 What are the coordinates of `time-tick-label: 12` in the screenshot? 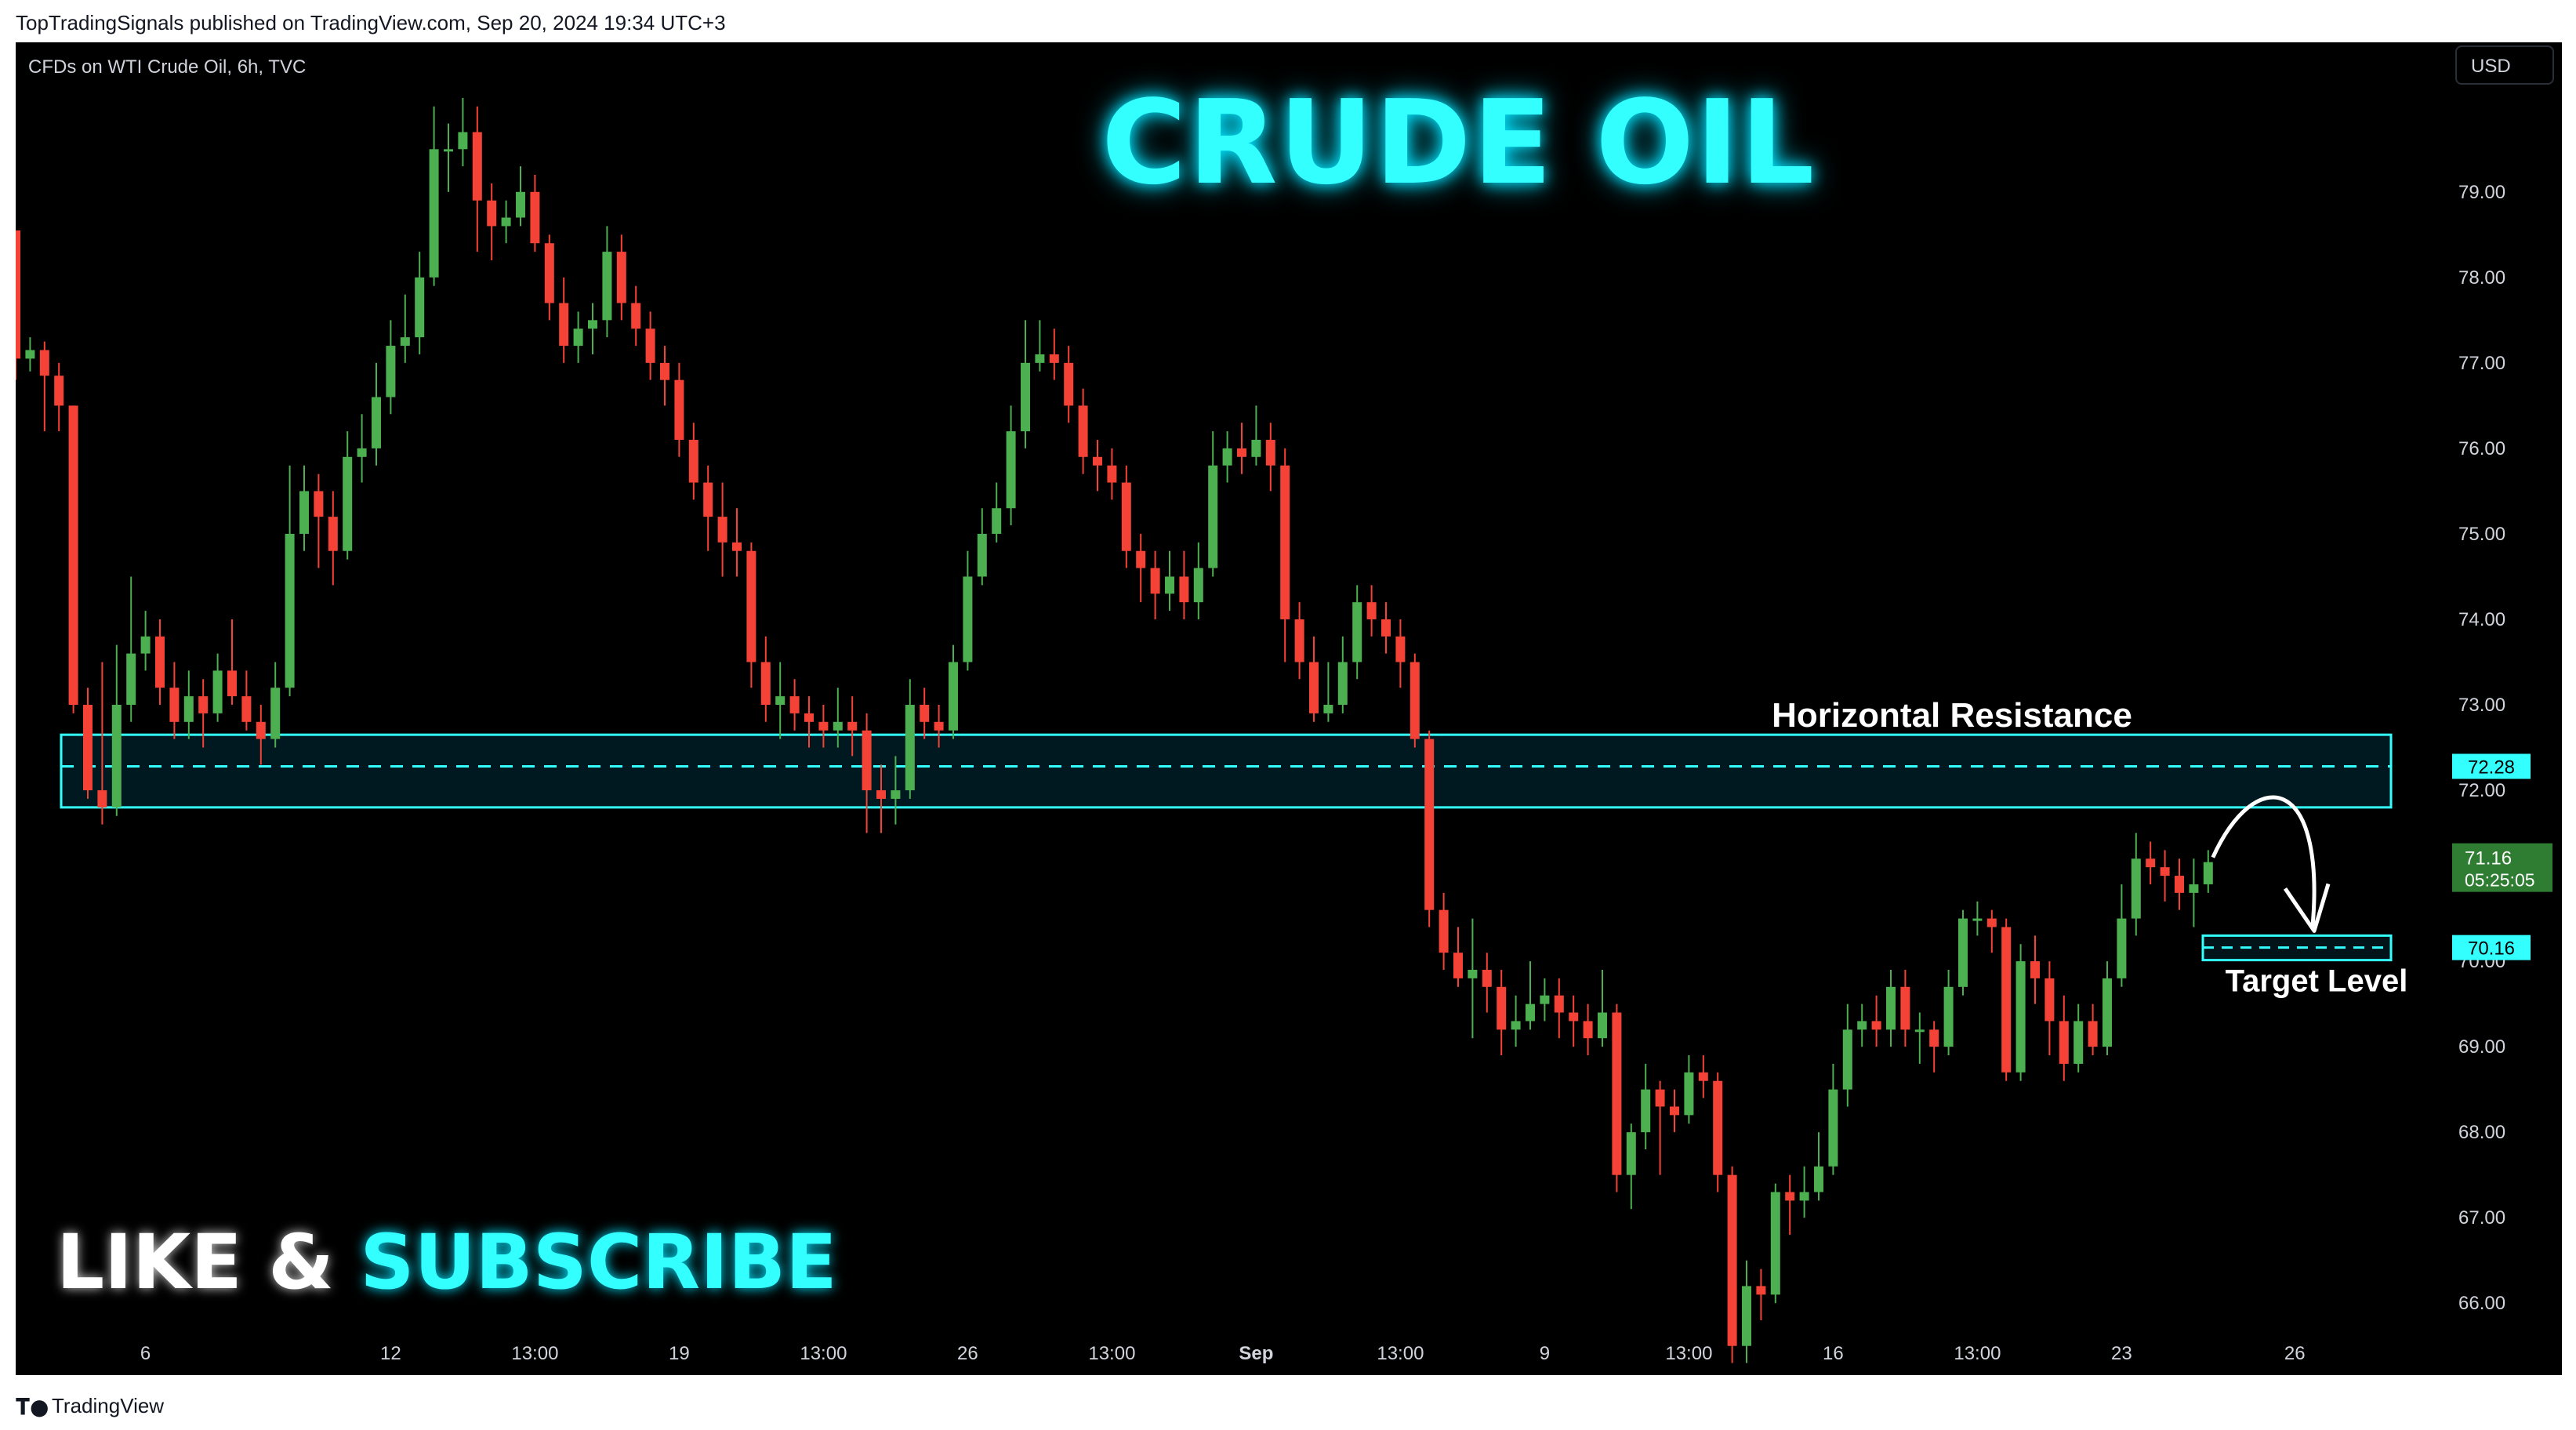 It's located at (391, 1353).